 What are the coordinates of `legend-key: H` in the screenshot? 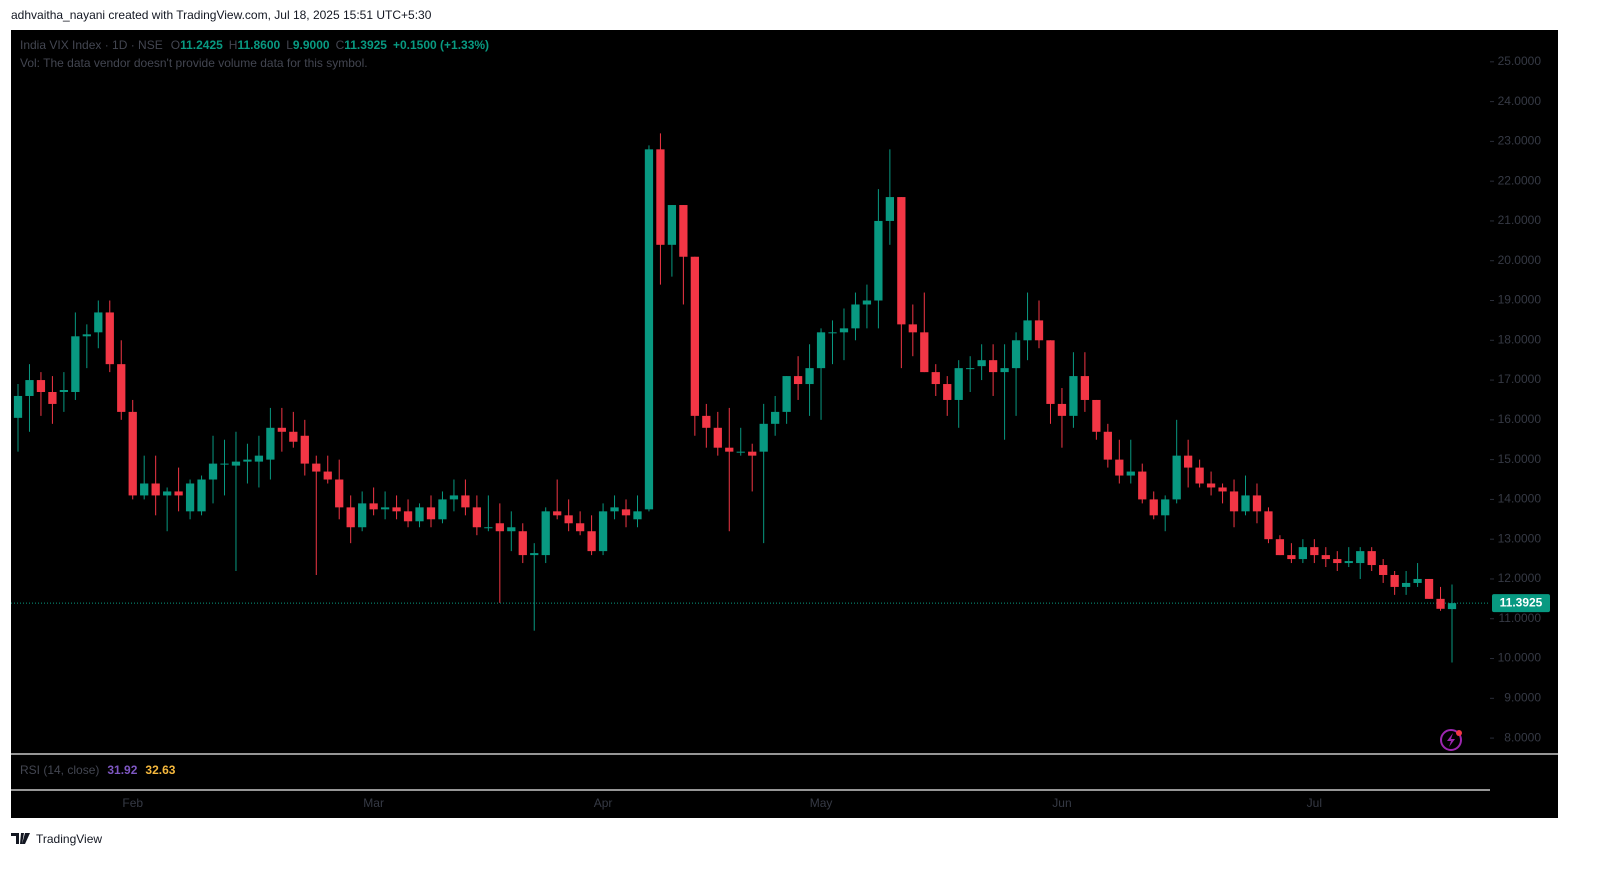 It's located at (233, 45).